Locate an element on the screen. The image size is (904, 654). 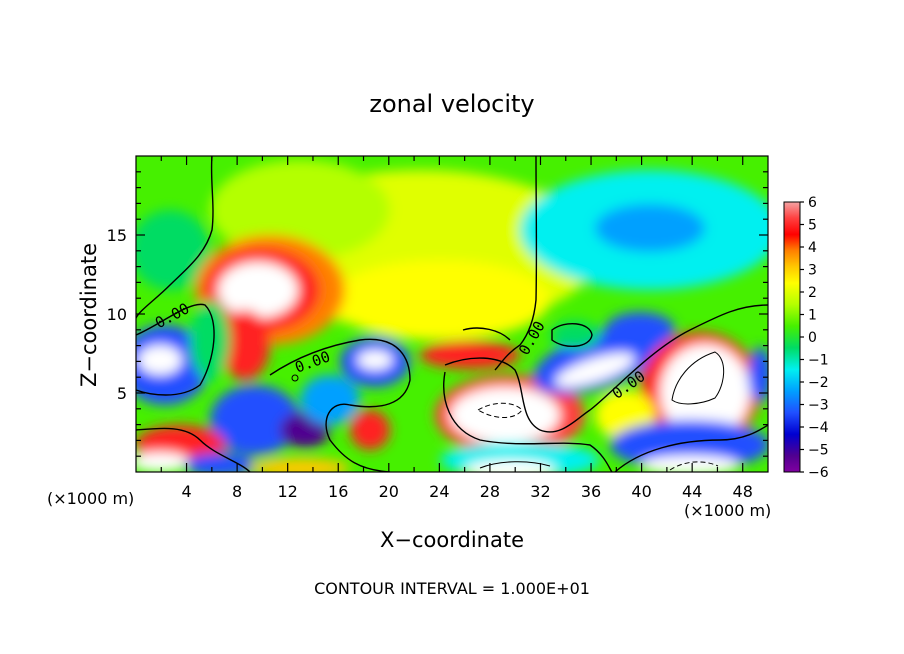
x-tick-label: 12 is located at coordinates (288, 491).